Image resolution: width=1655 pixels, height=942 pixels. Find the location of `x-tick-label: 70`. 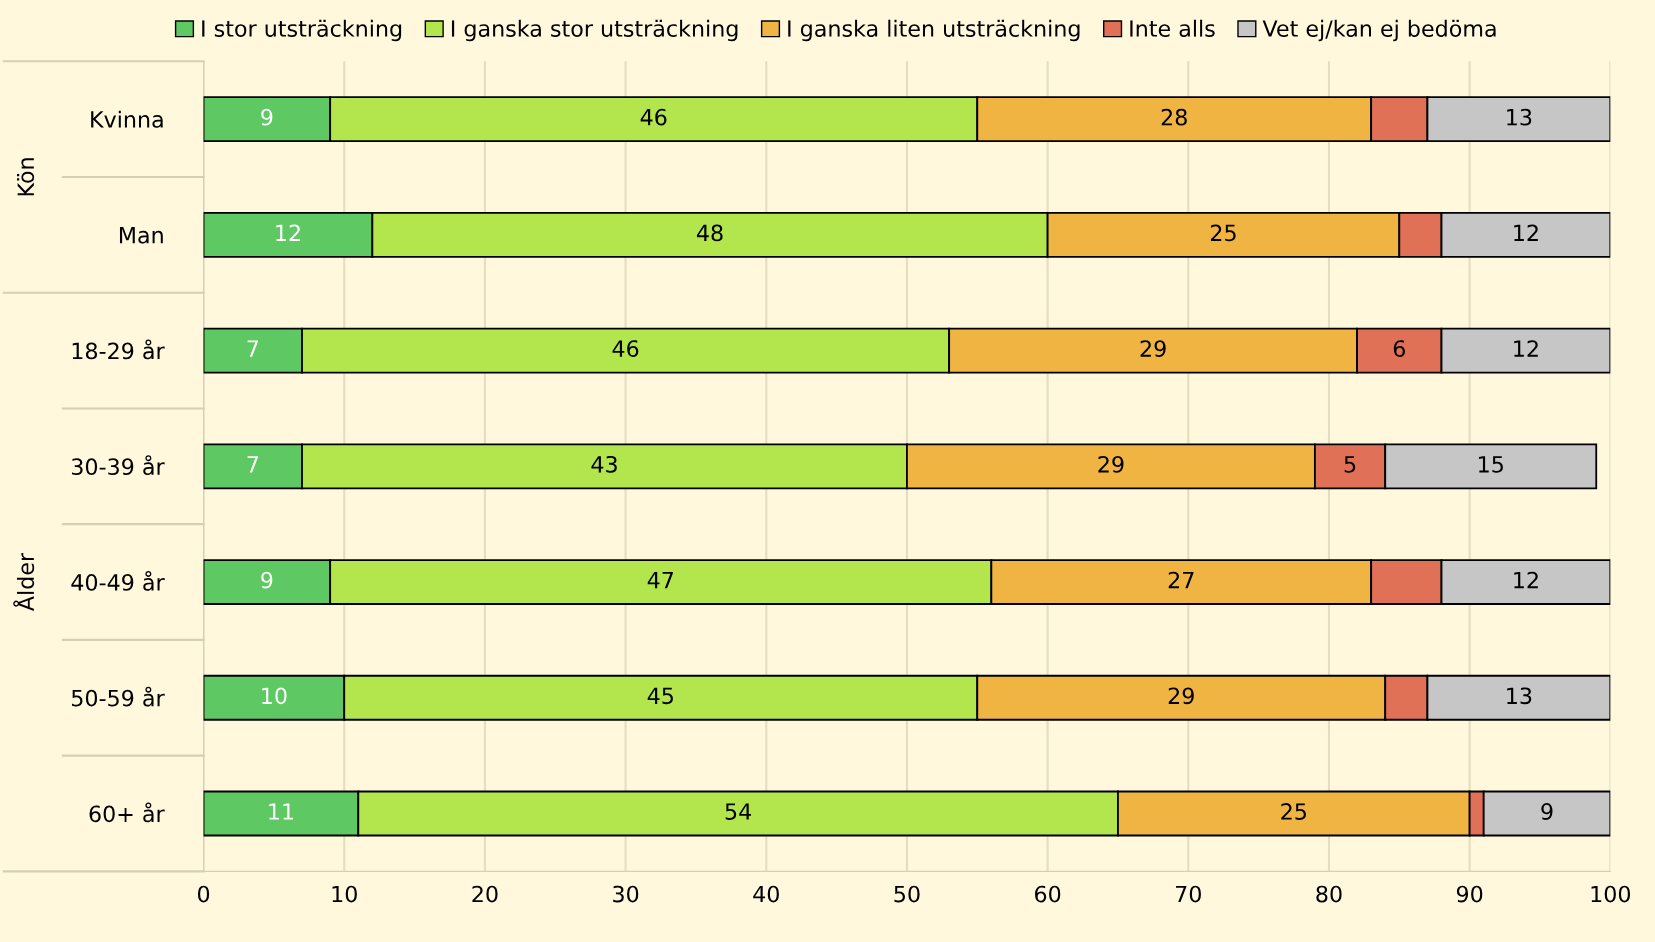

x-tick-label: 70 is located at coordinates (1188, 894).